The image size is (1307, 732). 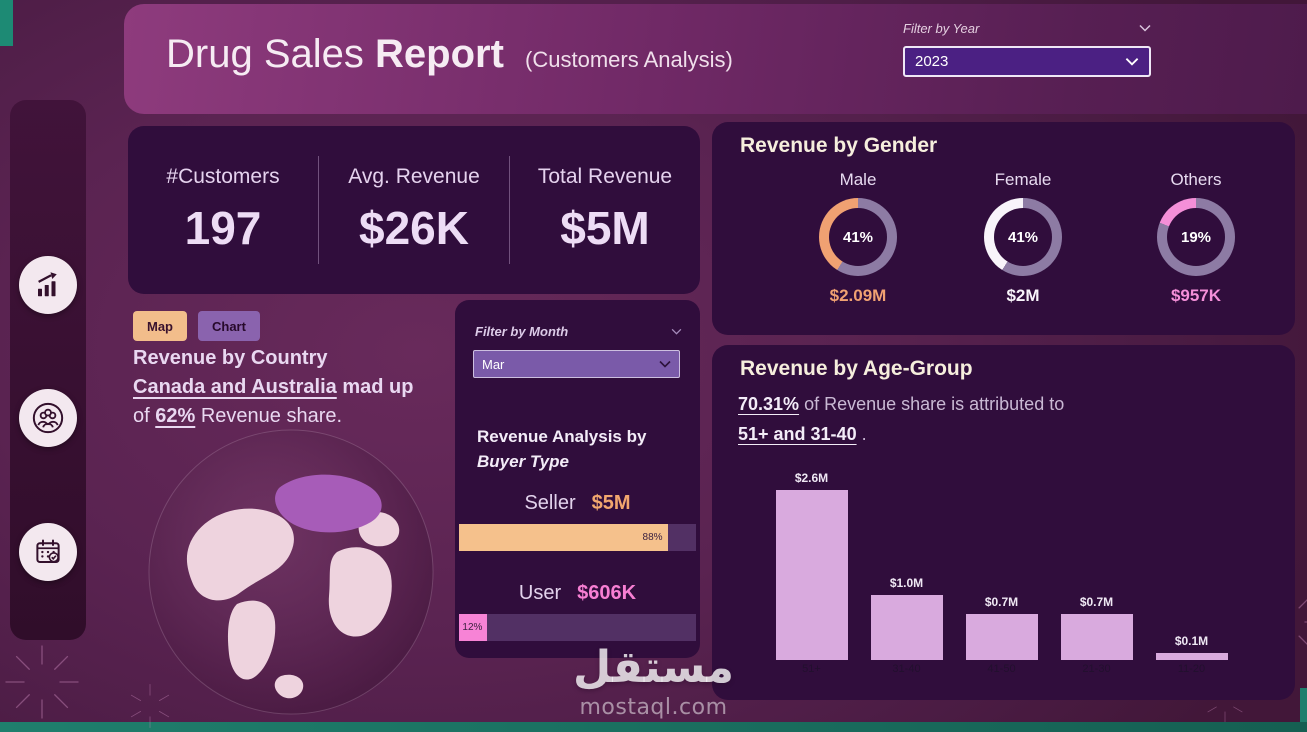 What do you see at coordinates (1303, 705) in the screenshot?
I see `teal-right-accent` at bounding box center [1303, 705].